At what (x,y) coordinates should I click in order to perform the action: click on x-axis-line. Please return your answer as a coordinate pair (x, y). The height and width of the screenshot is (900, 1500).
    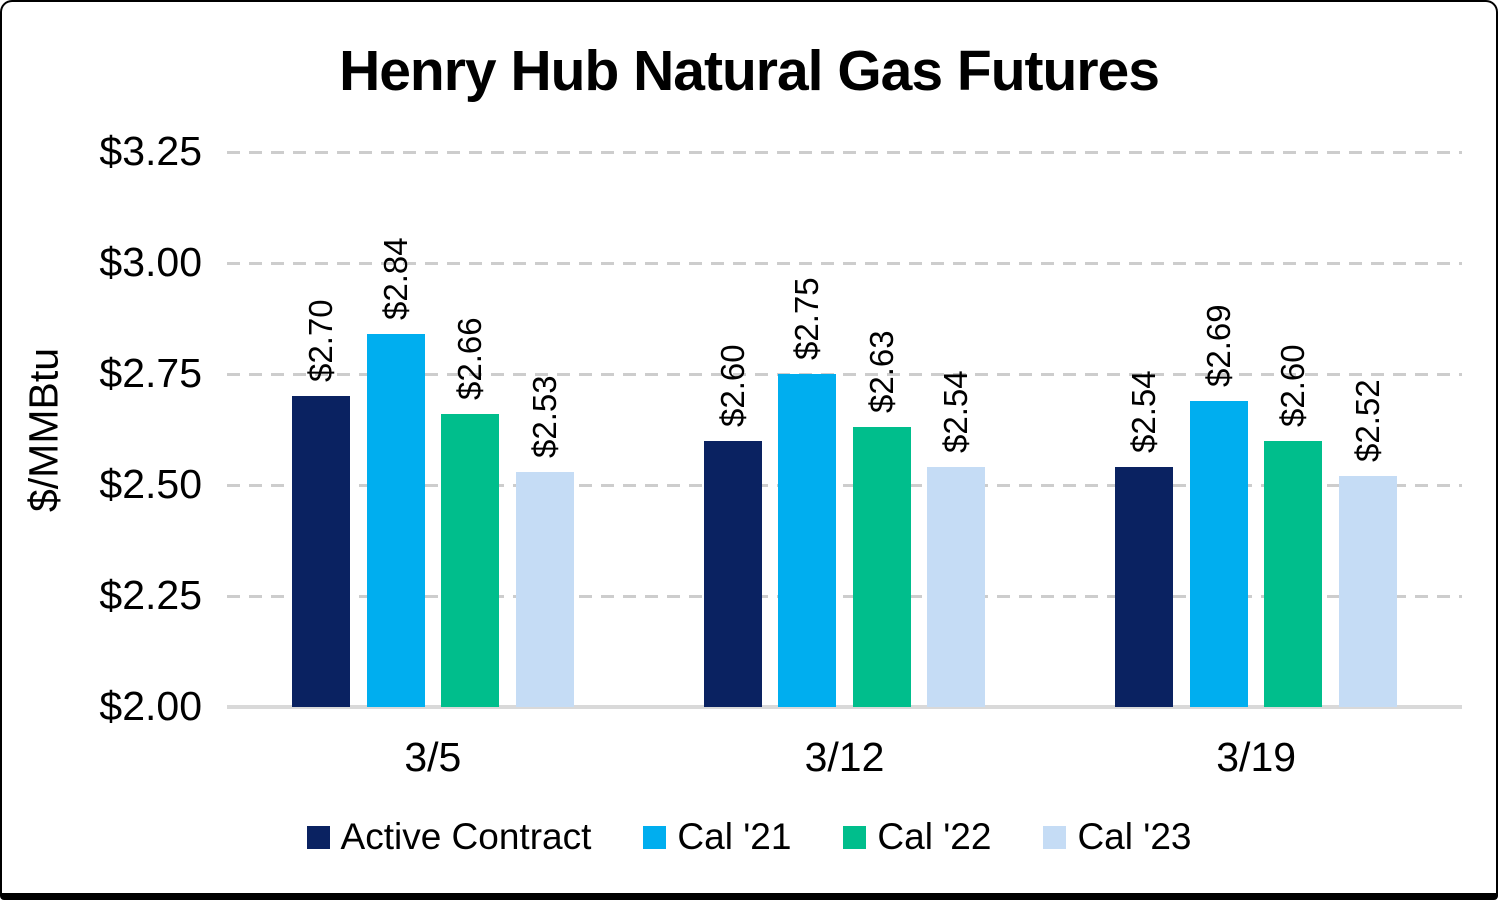
    Looking at the image, I should click on (844, 707).